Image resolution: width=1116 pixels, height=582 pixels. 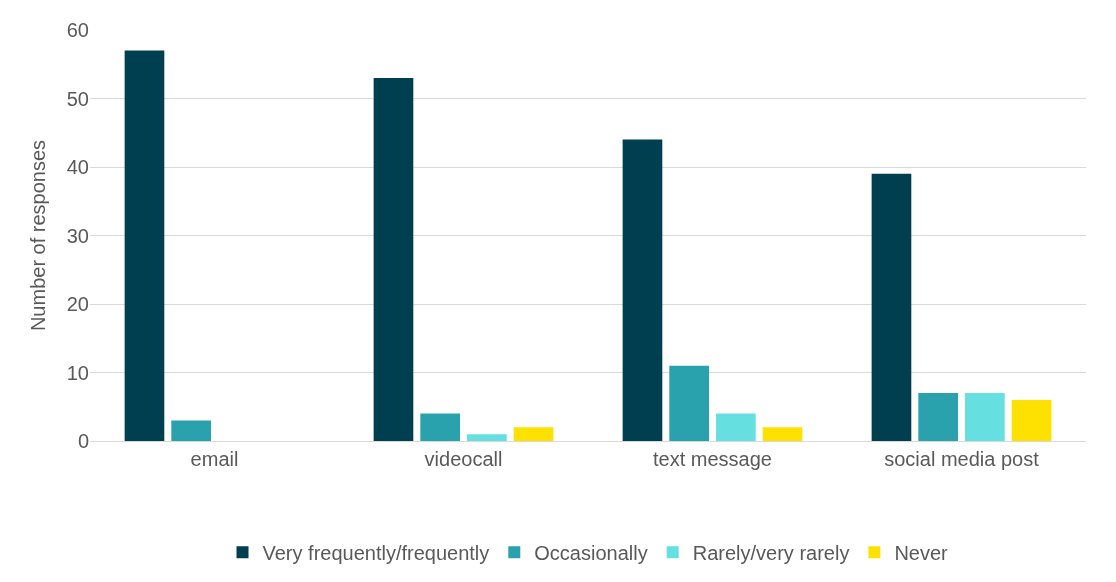 I want to click on x-tick-label: social media post, so click(x=962, y=459).